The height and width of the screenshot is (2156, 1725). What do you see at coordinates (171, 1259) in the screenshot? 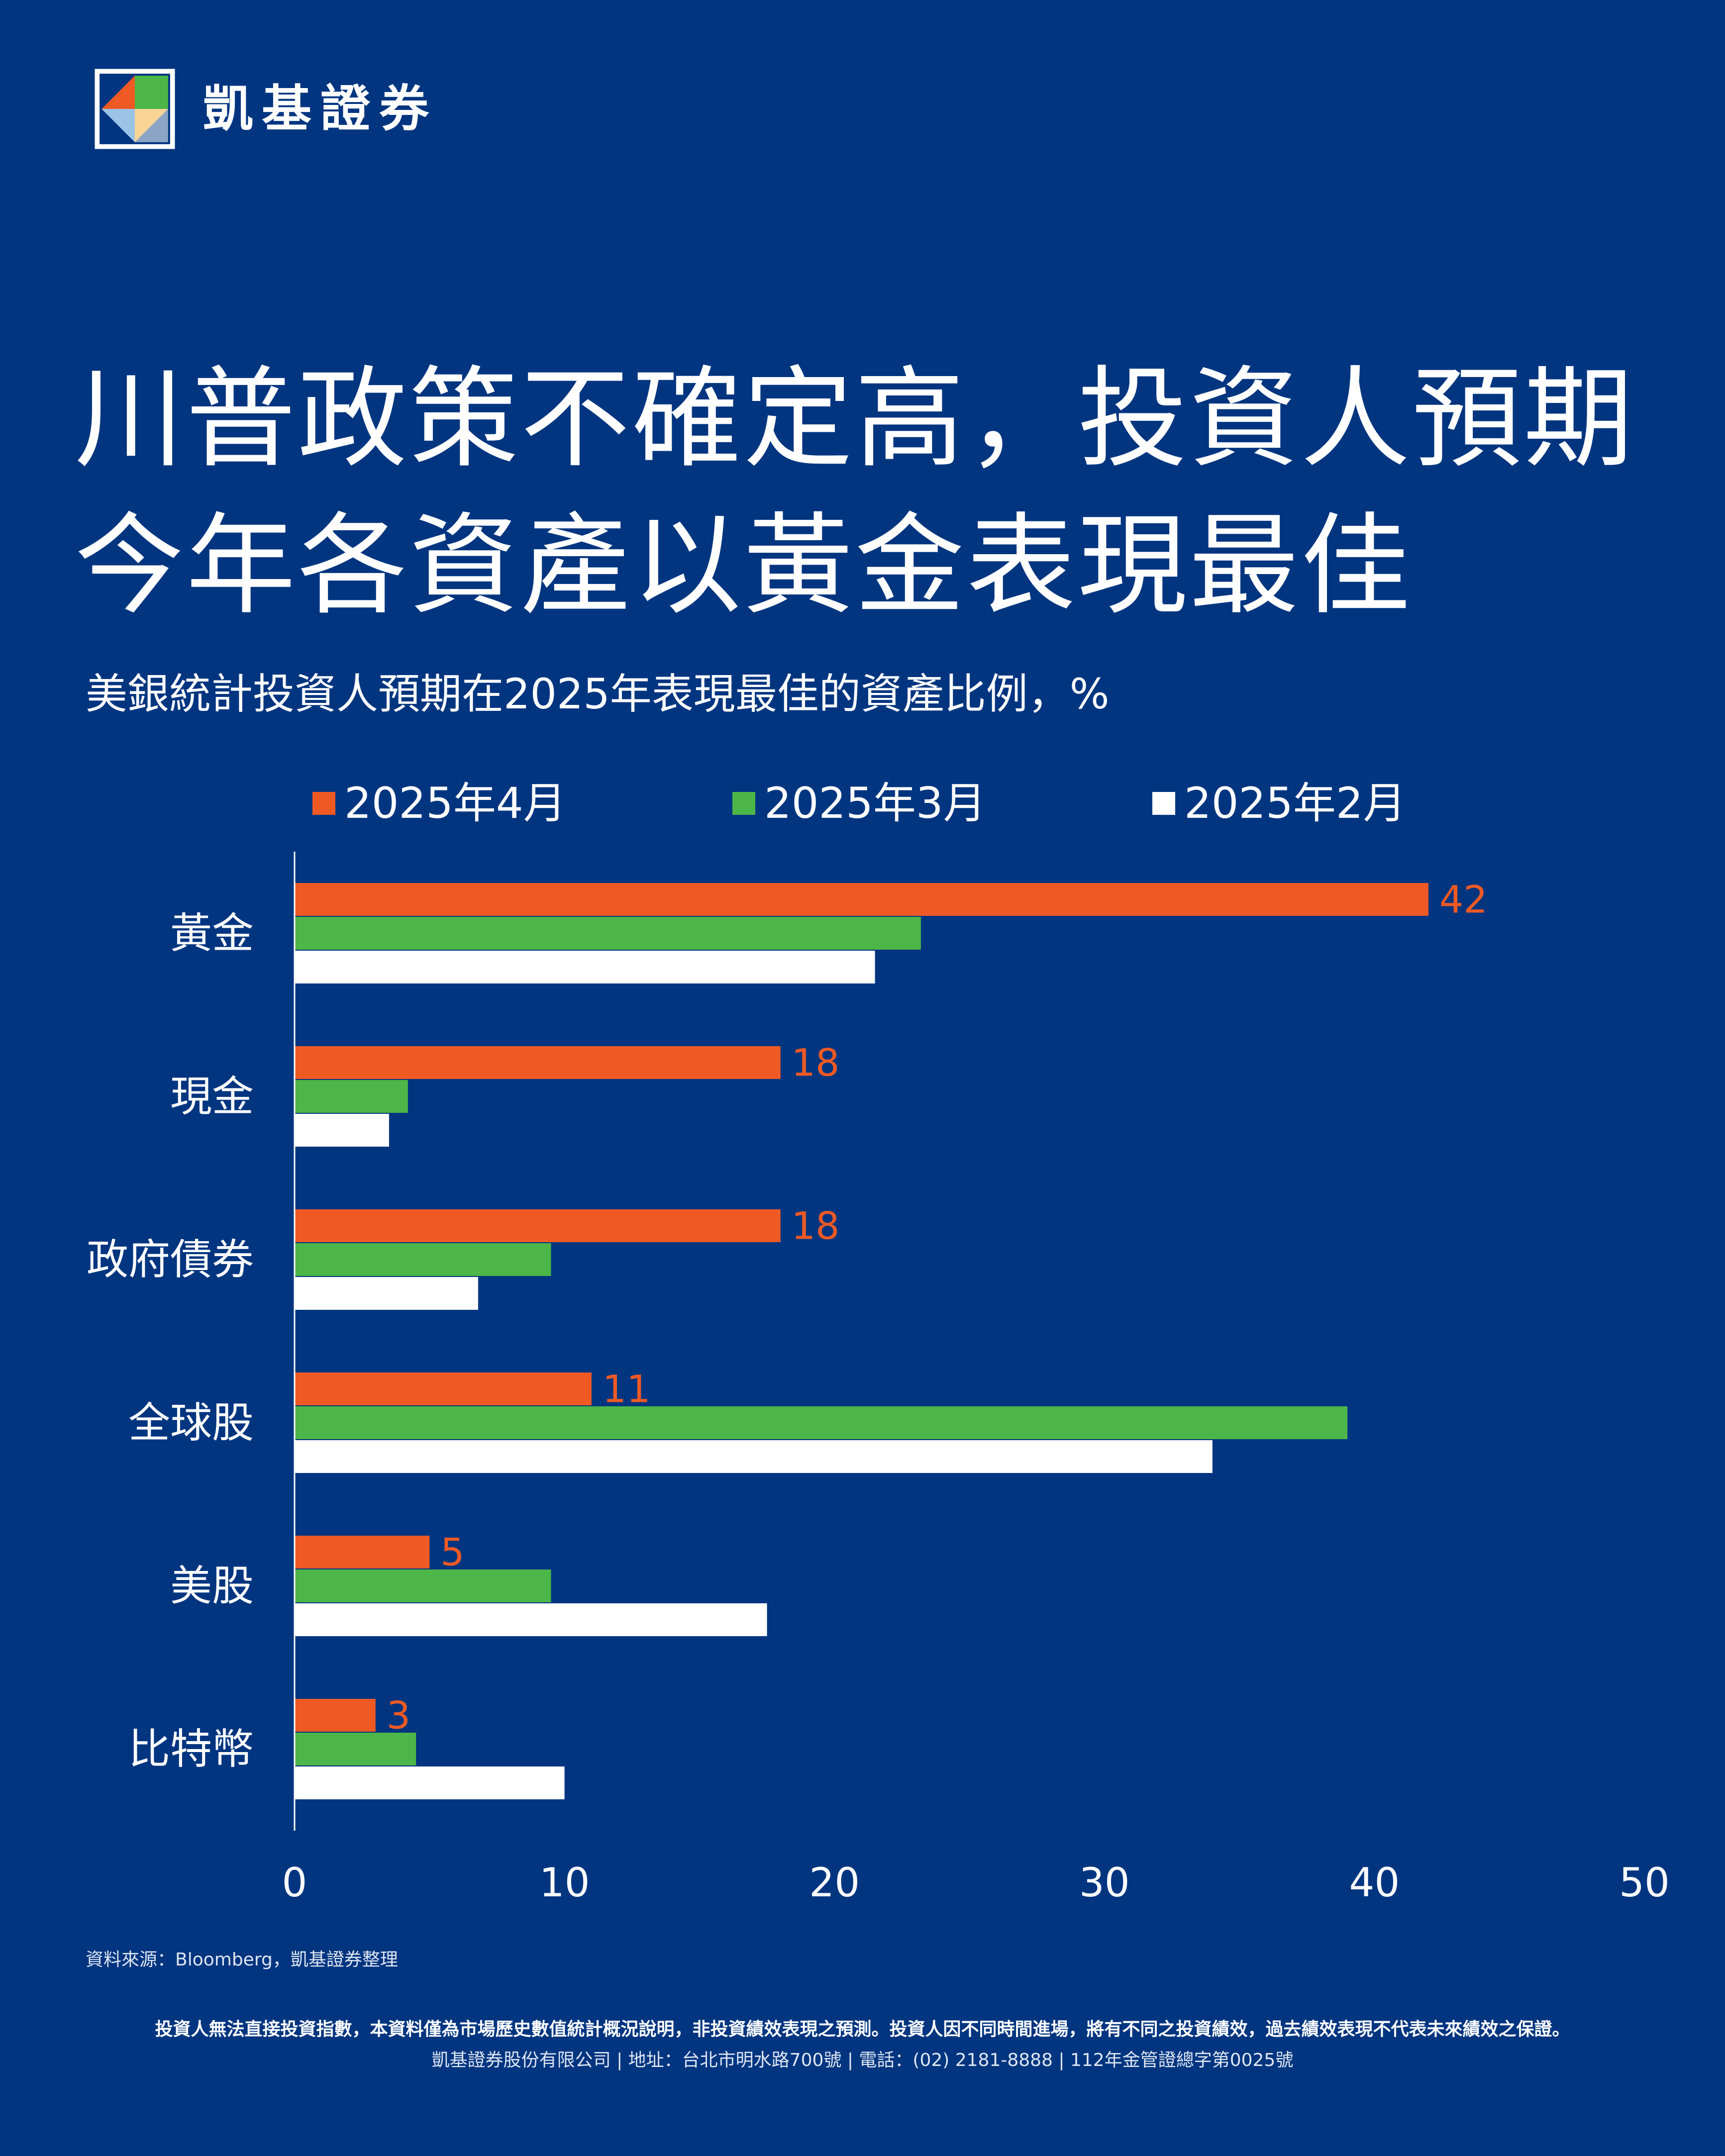
I see `category-label-2: 政府債券` at bounding box center [171, 1259].